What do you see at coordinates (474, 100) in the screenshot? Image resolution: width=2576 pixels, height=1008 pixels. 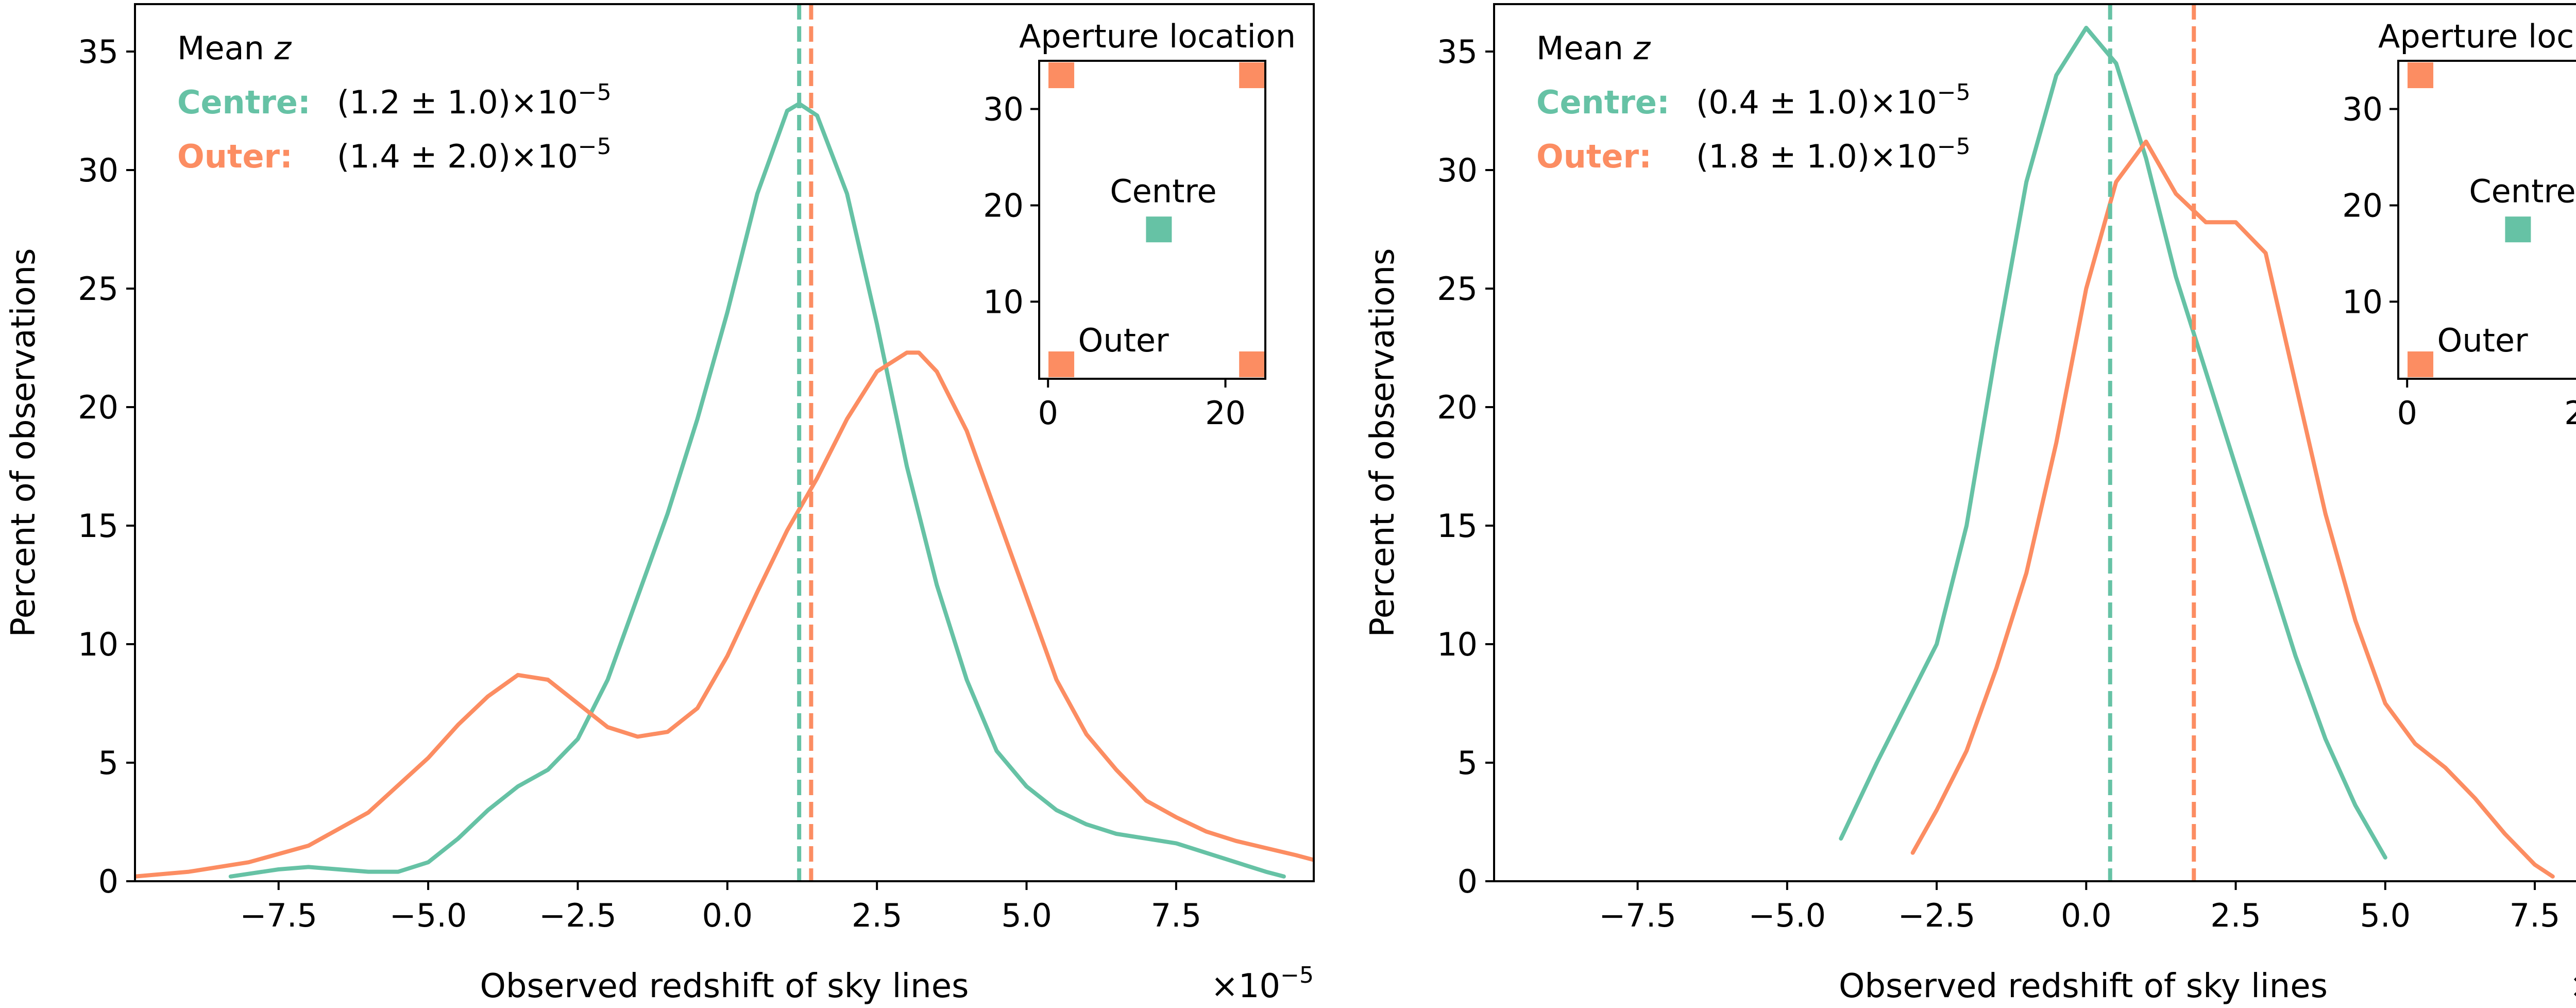 I see `annotation-value-centre: (1.2 ± 1.0)×10−5` at bounding box center [474, 100].